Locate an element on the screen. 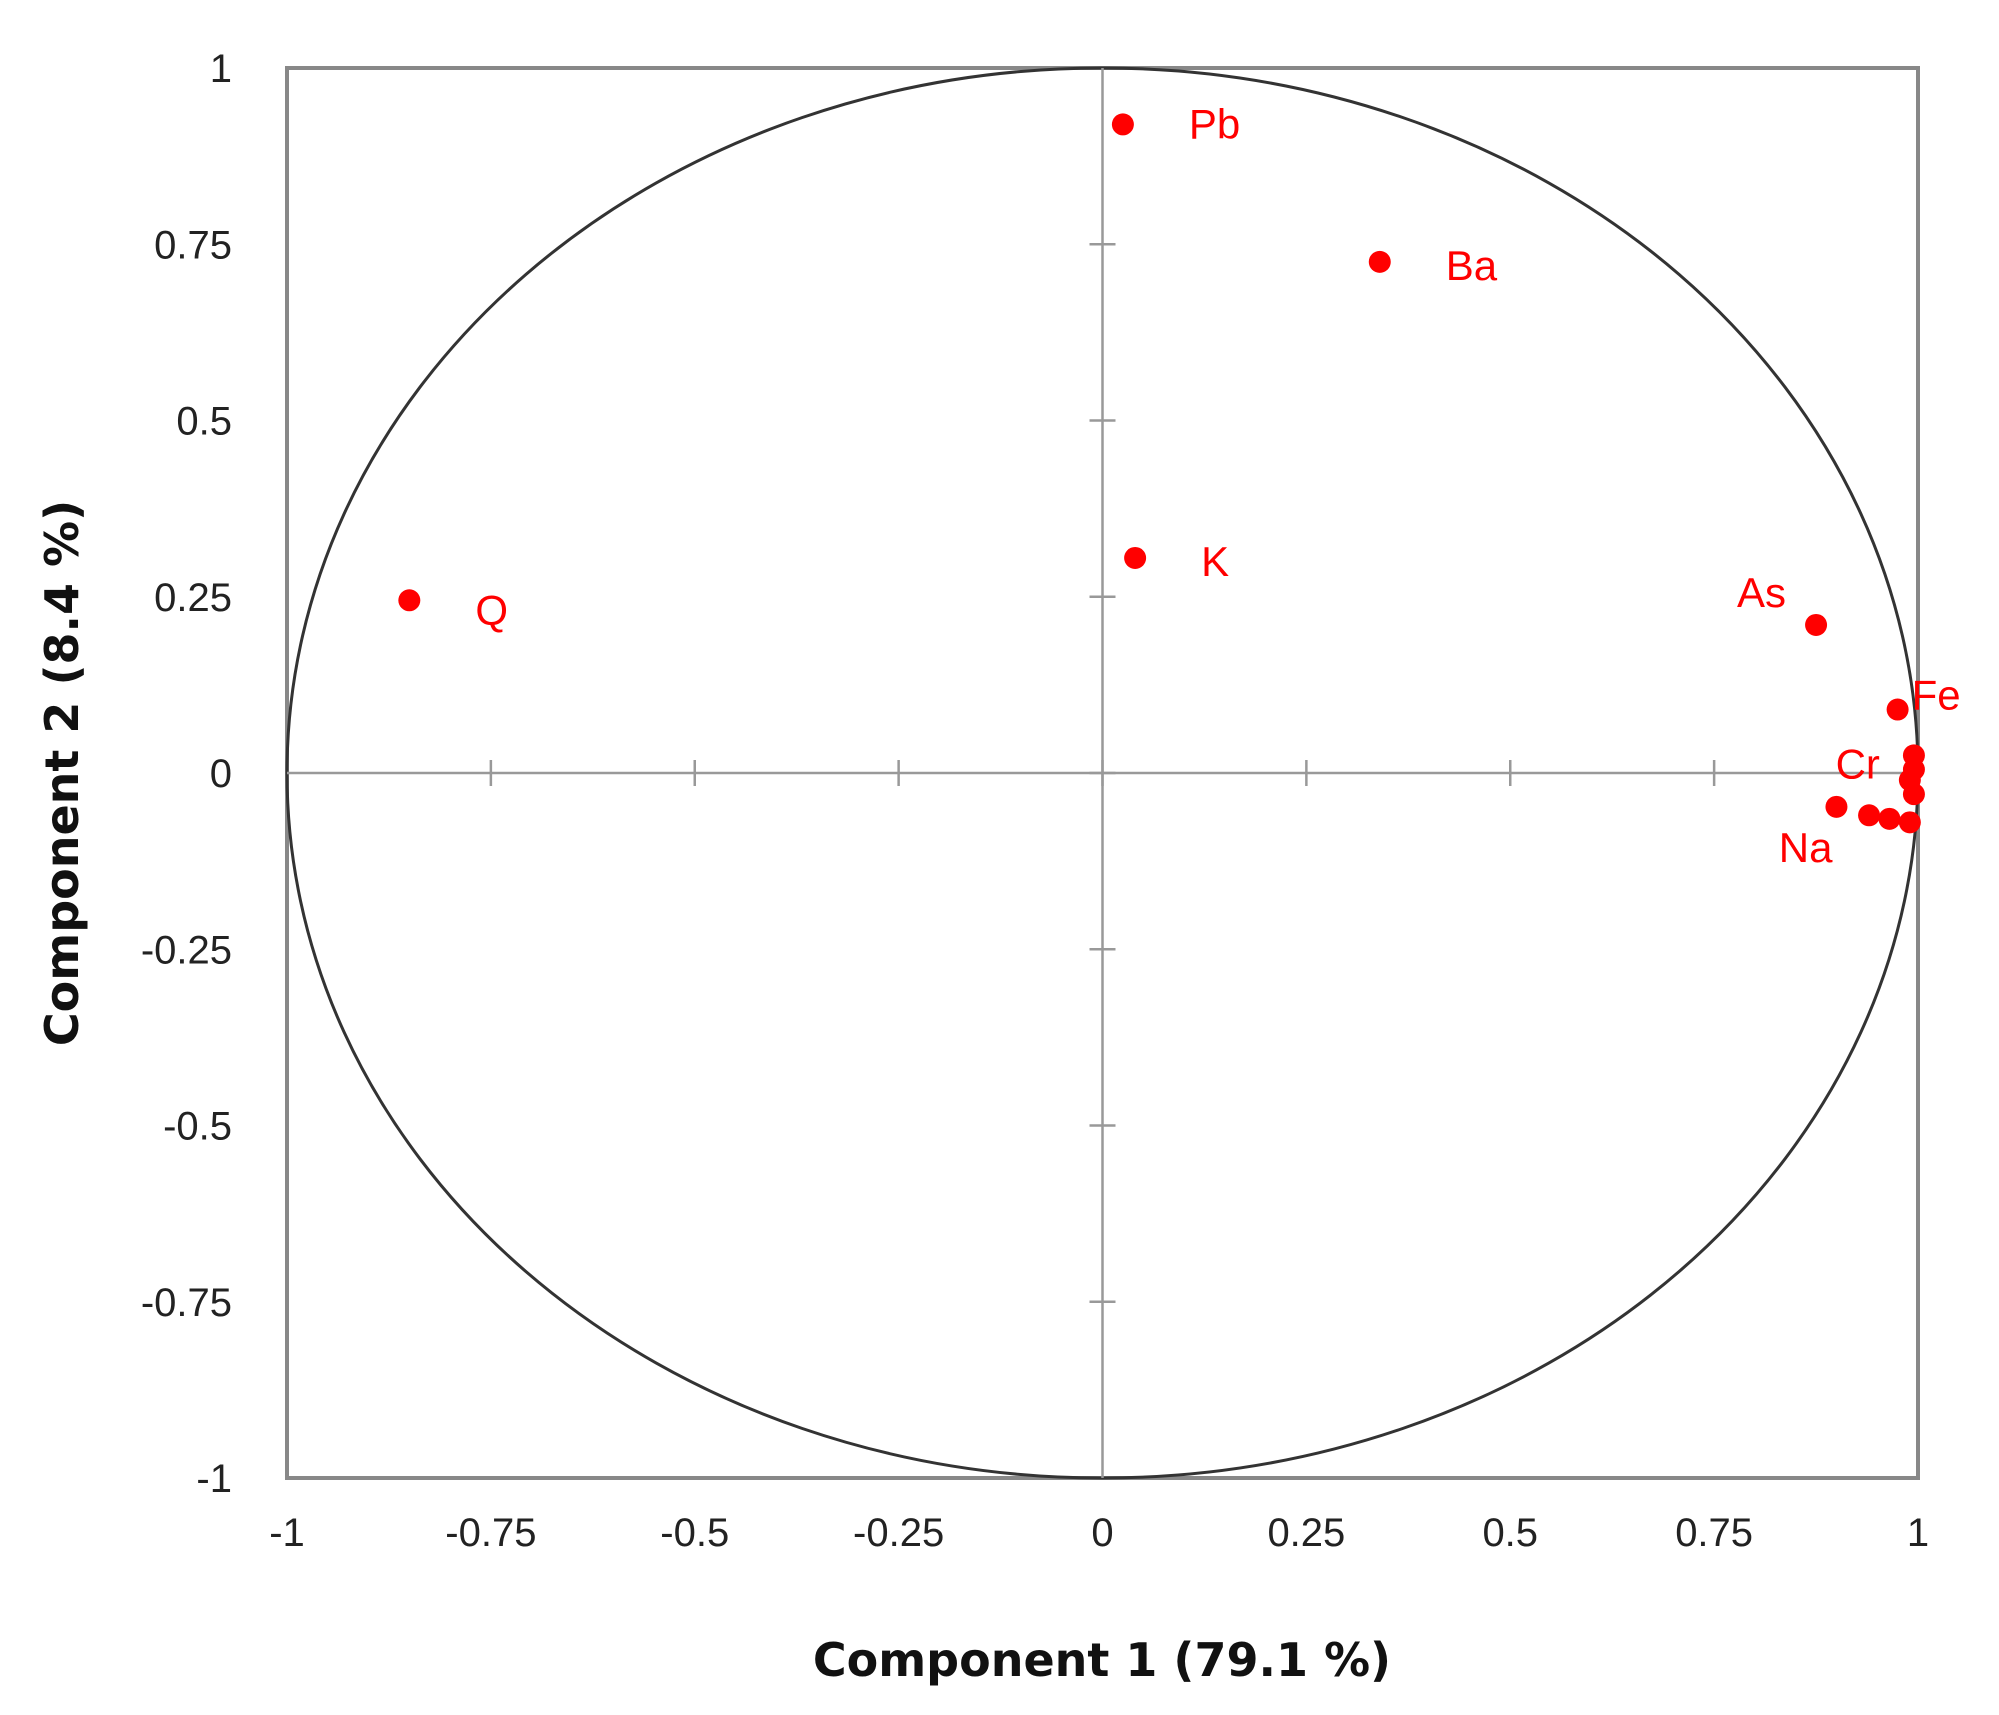 This screenshot has width=1999, height=1715. x-tick-label: 1 is located at coordinates (1918, 1533).